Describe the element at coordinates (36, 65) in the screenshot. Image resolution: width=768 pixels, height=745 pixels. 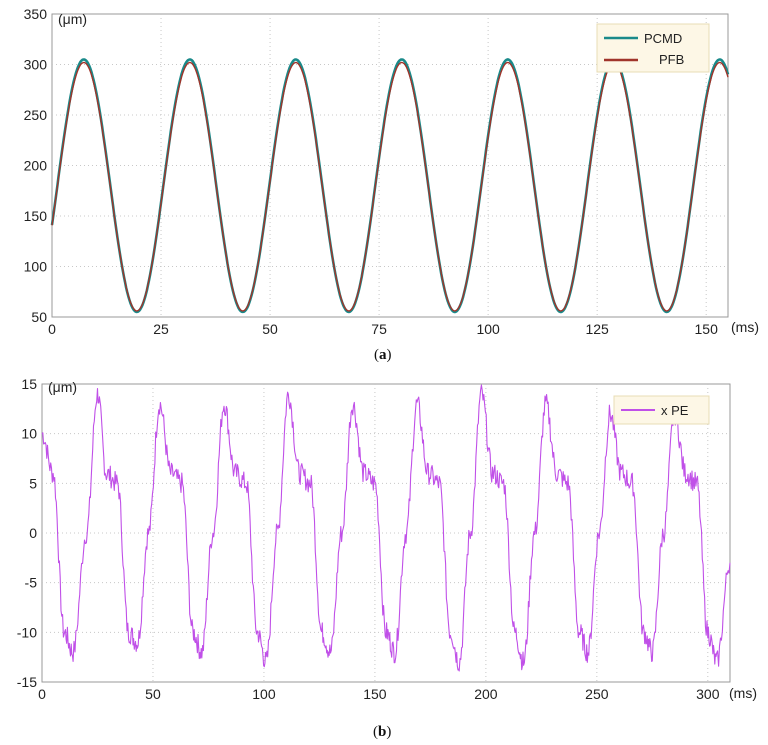
I see `y-tick-label-a: 300` at that location.